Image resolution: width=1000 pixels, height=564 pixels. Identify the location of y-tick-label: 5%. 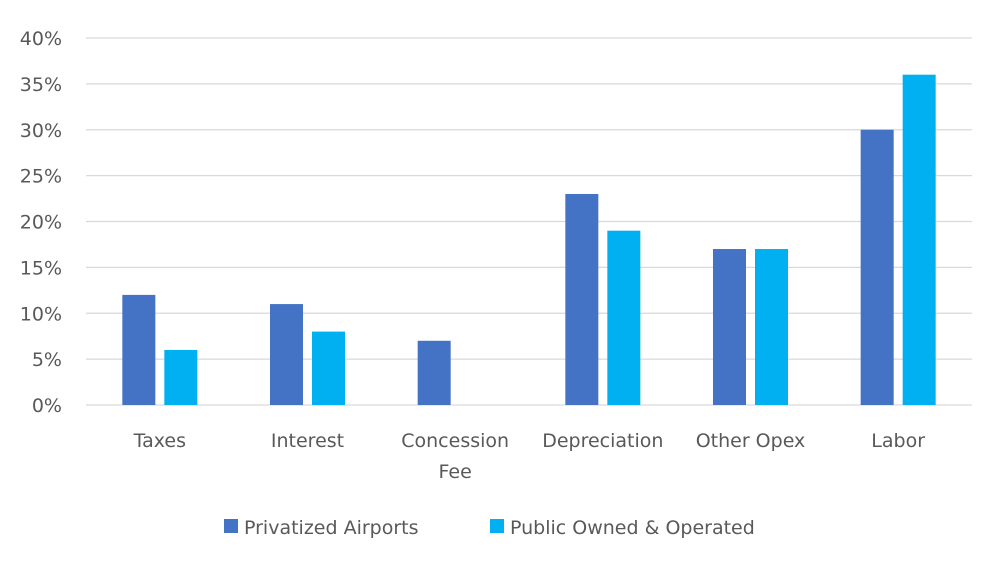
(47, 360).